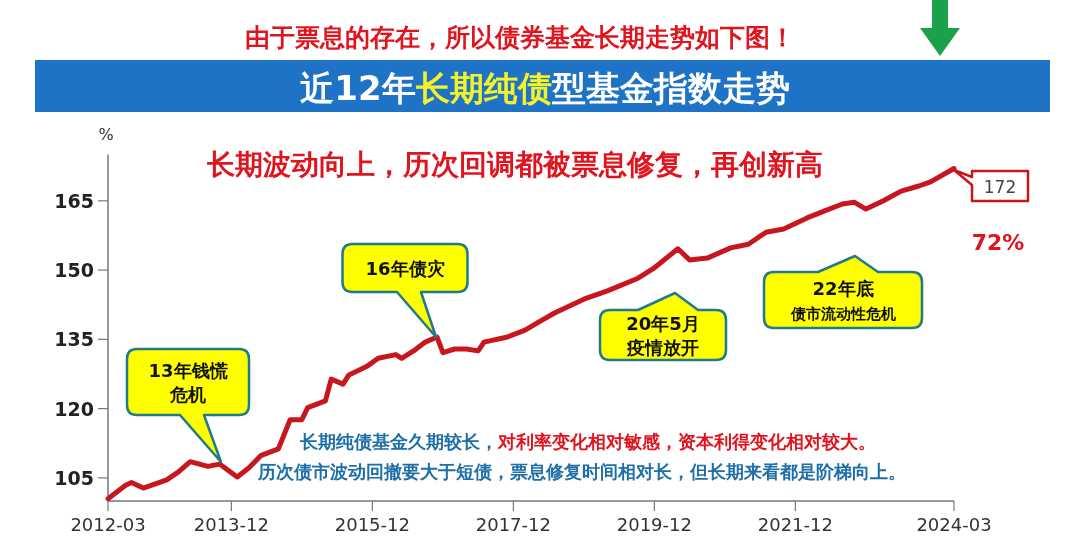 Image resolution: width=1080 pixels, height=554 pixels. What do you see at coordinates (654, 524) in the screenshot?
I see `x-tick-label: 2019-12` at bounding box center [654, 524].